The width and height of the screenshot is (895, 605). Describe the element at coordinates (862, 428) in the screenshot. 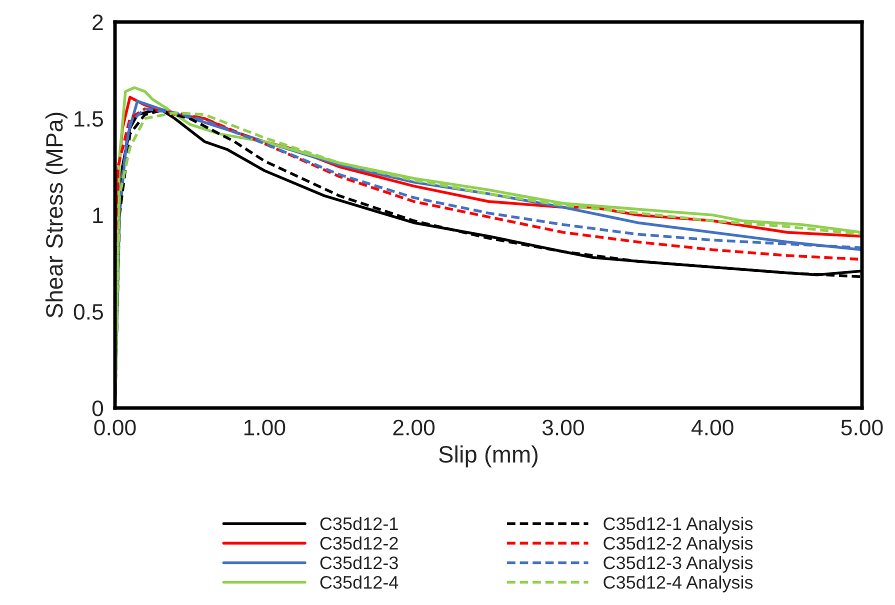

I see `x-tick-label: 5.00` at that location.